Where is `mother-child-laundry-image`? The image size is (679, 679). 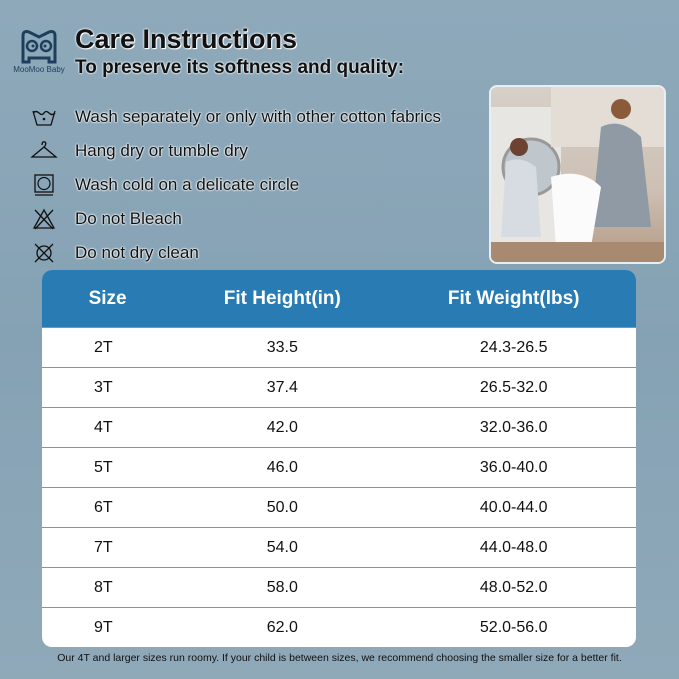
mother-child-laundry-image is located at coordinates (577, 174).